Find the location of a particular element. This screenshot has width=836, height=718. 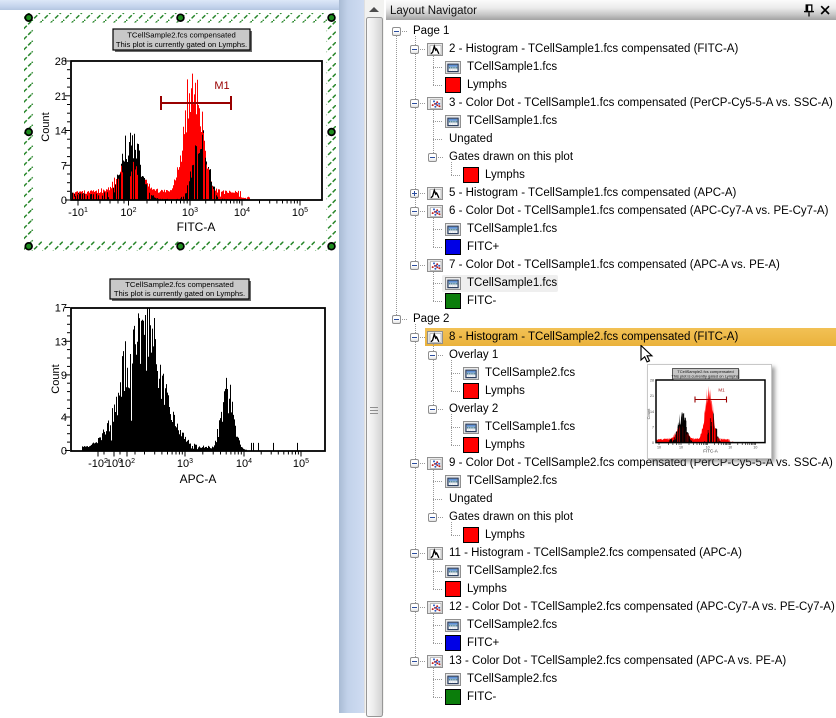

svg-text: 9 is located at coordinates (64, 376).